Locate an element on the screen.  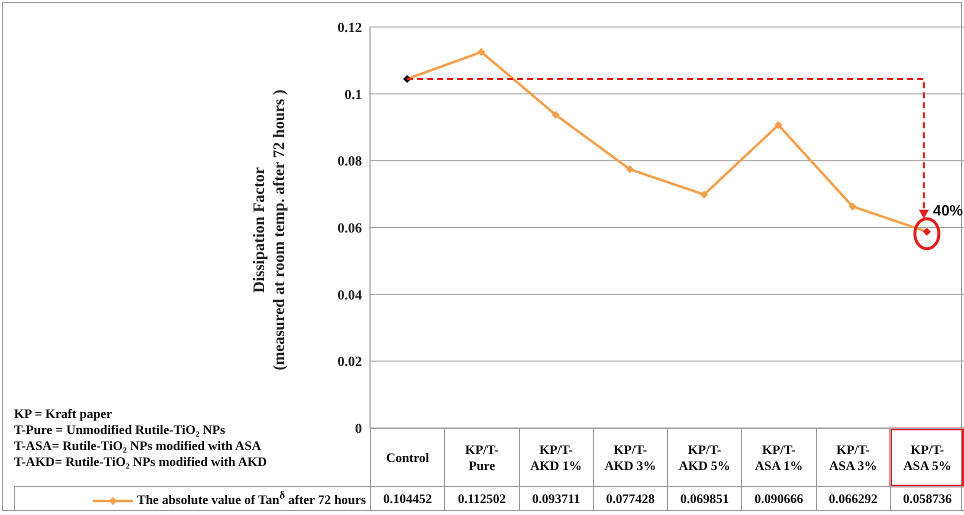
data-label: 0.058736 is located at coordinates (927, 498).